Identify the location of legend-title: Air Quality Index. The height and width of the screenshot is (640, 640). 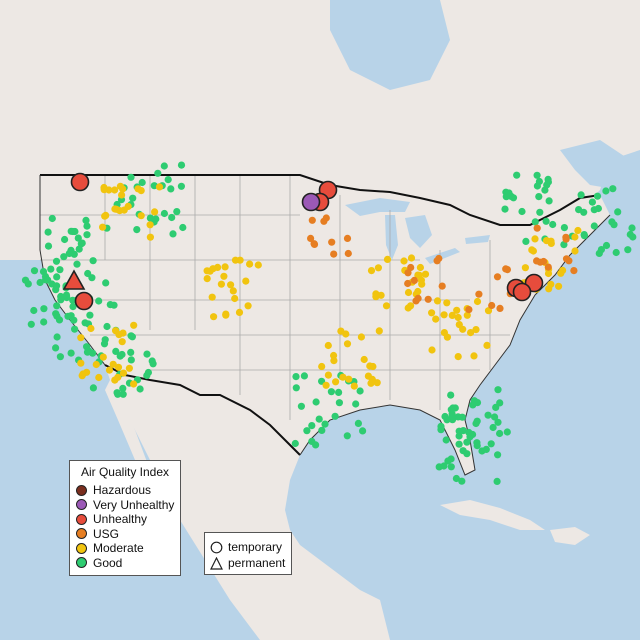
(125, 472).